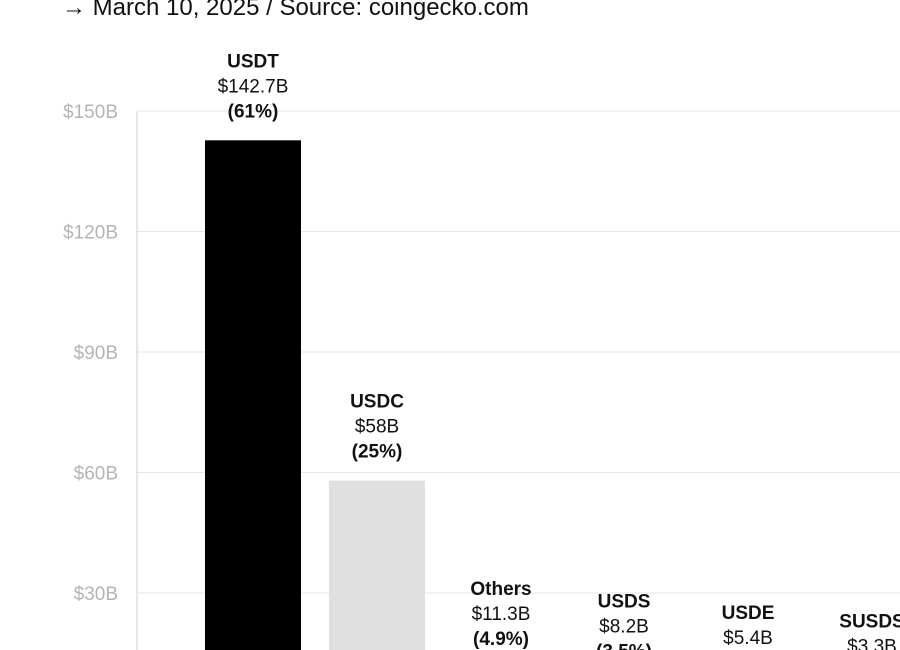  Describe the element at coordinates (295, 10) in the screenshot. I see `chart-subtitle: → March 10, 2025 / Source: coingecko.com` at that location.